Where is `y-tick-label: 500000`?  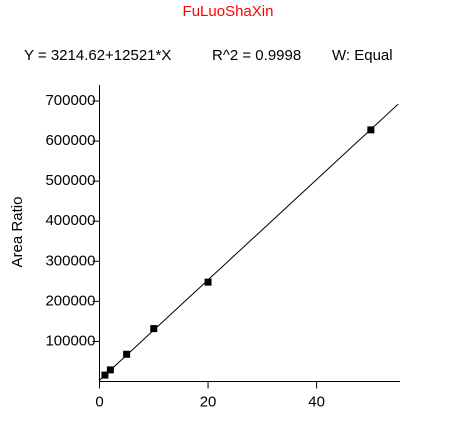
y-tick-label: 500000 is located at coordinates (70, 180).